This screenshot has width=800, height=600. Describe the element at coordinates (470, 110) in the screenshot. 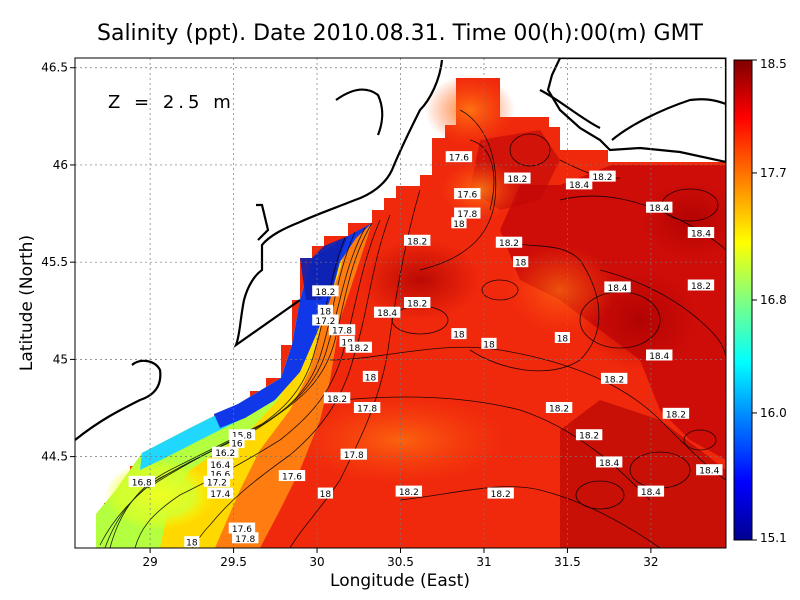

I see `plume-north` at that location.